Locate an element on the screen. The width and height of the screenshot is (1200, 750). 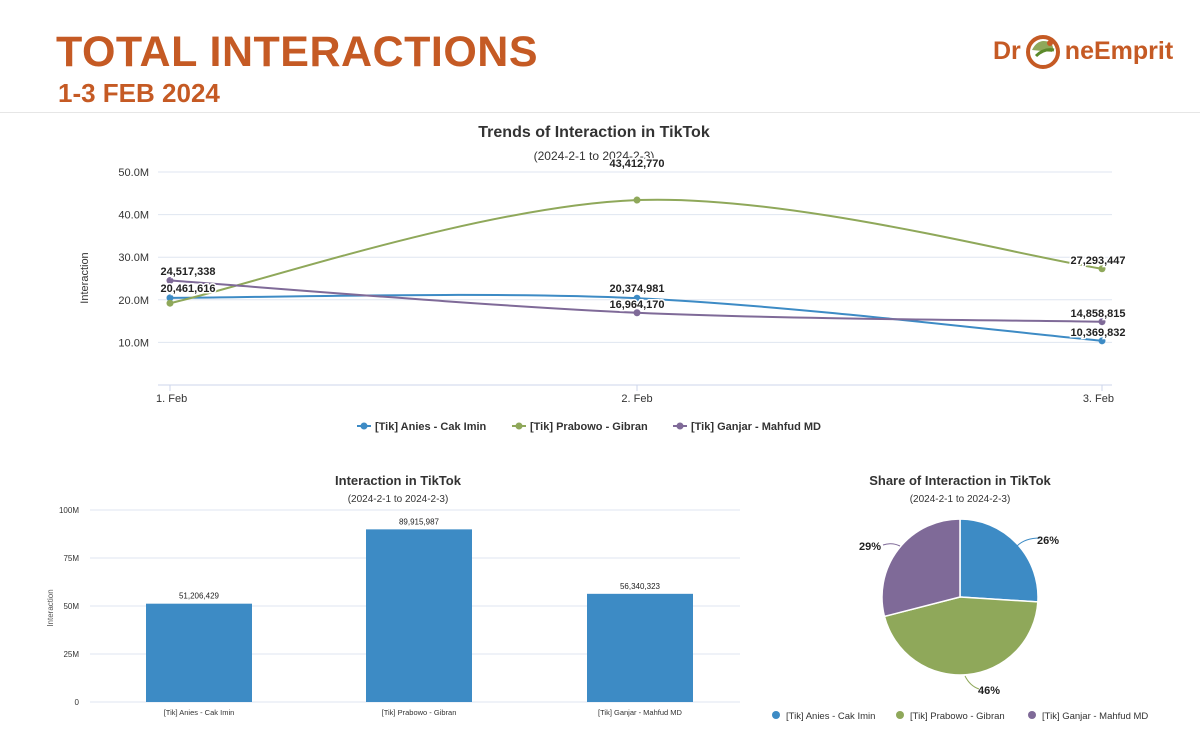
page-subtitle: 1-3 FEB 2024 is located at coordinates (139, 93).